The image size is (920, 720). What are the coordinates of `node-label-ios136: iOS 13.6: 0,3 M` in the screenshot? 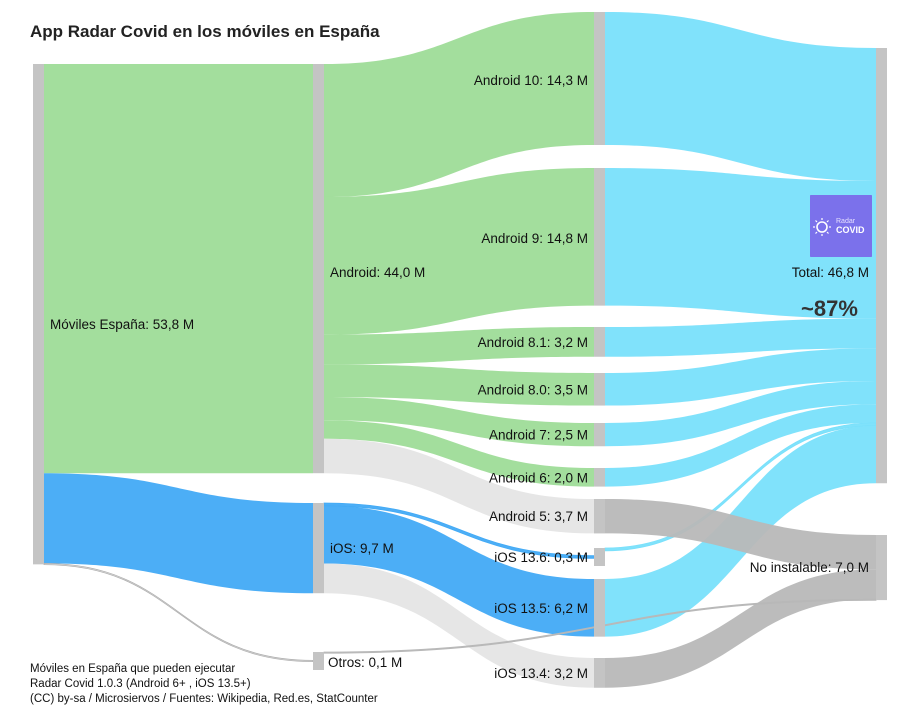 It's located at (541, 557).